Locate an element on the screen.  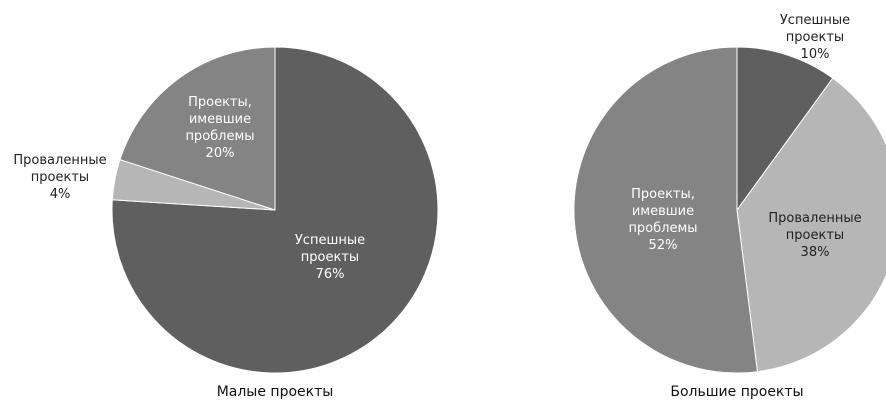
slice-label-challenged-small: Проекты, имевшие проблемы 20% is located at coordinates (219, 128).